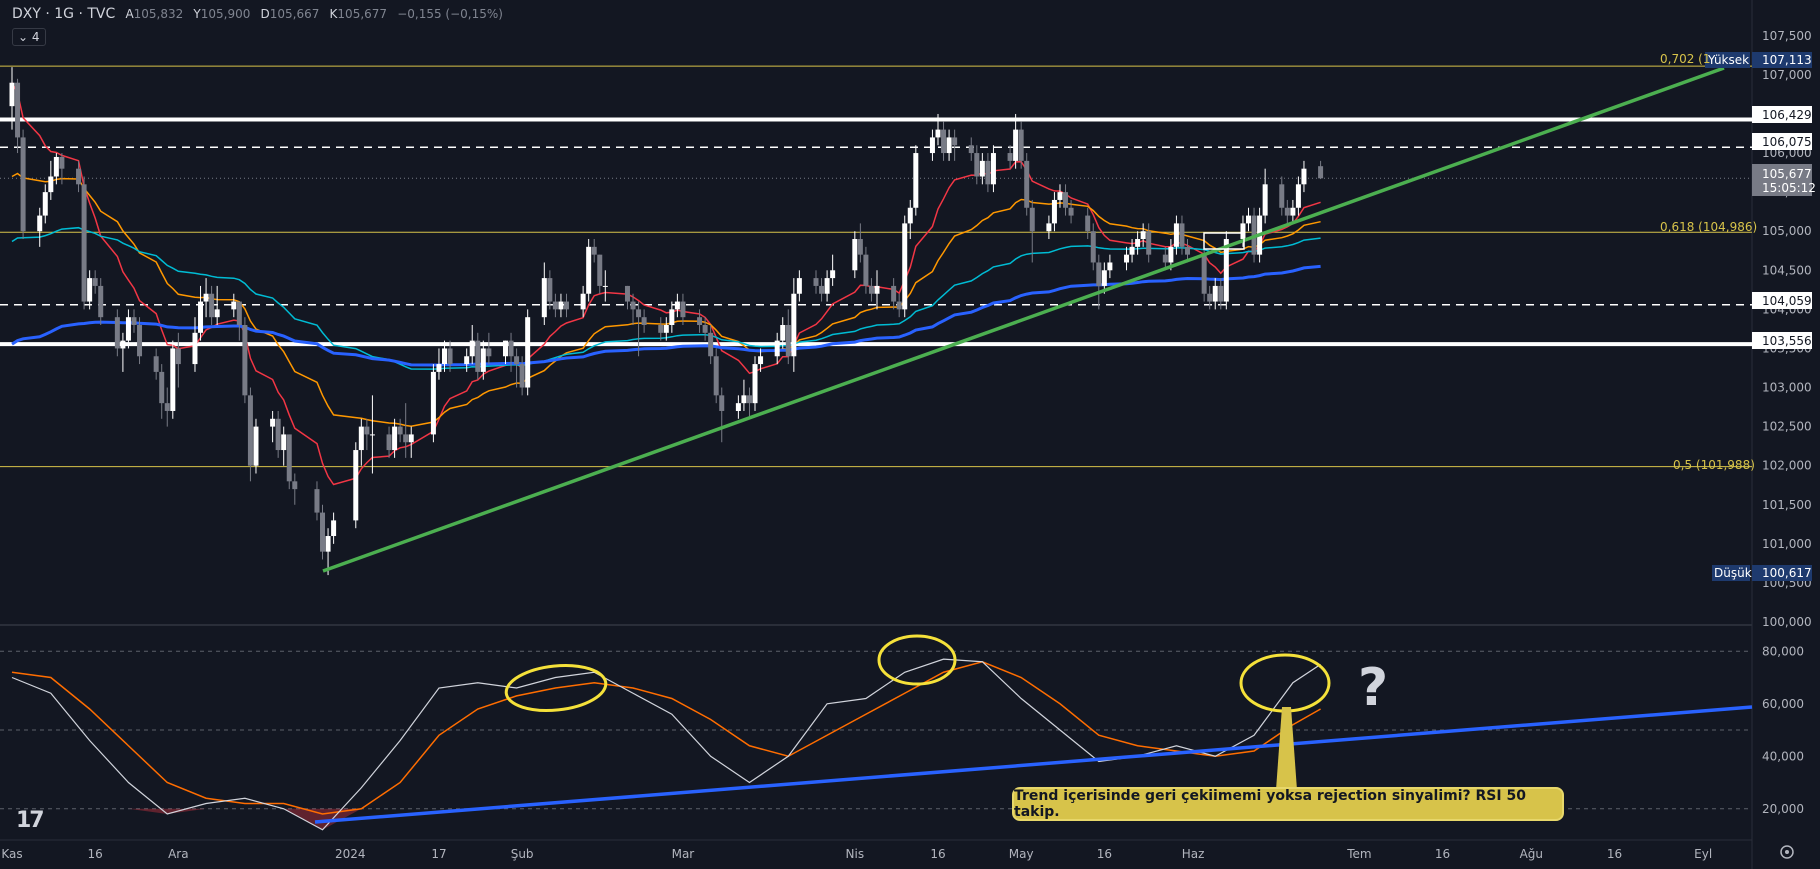 The height and width of the screenshot is (869, 1820). Describe the element at coordinates (1531, 854) in the screenshot. I see `time-tick: Ağu` at that location.